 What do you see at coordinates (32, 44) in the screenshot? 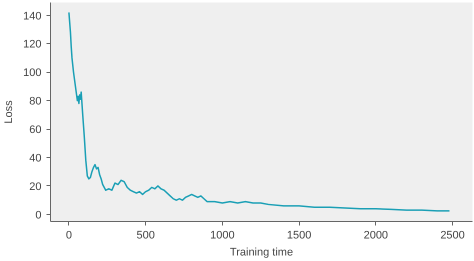
I see `y-tick-label: 120` at bounding box center [32, 44].